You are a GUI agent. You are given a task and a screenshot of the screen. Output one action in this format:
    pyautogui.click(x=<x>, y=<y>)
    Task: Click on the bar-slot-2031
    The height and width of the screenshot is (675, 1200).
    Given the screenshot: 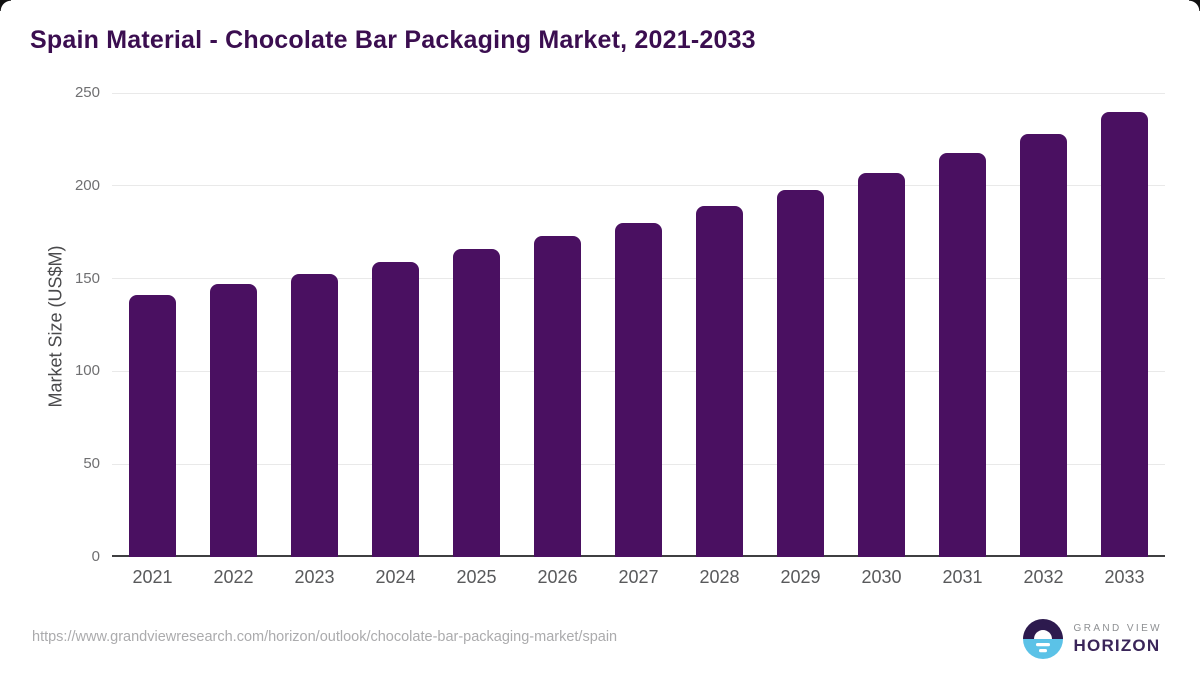 What is the action you would take?
    pyautogui.click(x=962, y=325)
    